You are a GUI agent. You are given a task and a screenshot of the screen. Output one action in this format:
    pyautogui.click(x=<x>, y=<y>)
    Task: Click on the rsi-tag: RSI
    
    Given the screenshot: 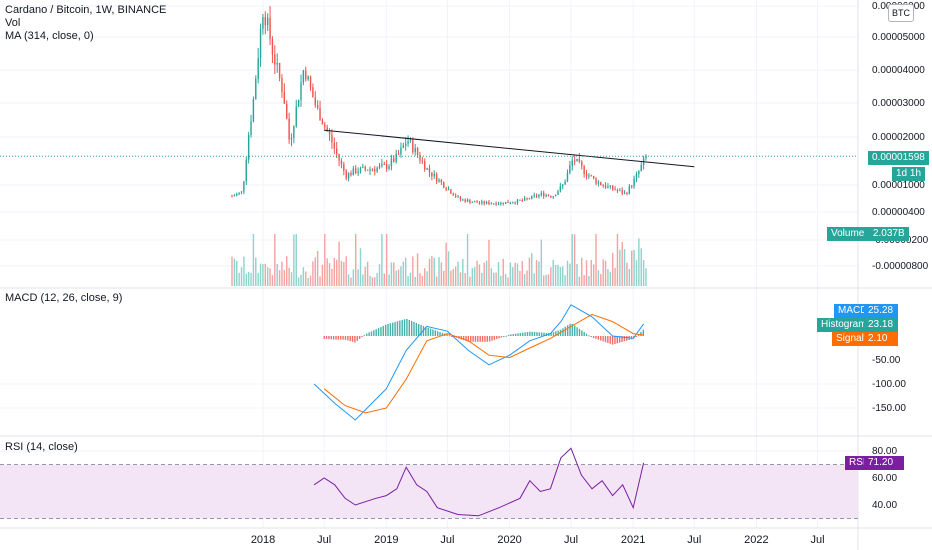 What is the action you would take?
    pyautogui.click(x=857, y=463)
    